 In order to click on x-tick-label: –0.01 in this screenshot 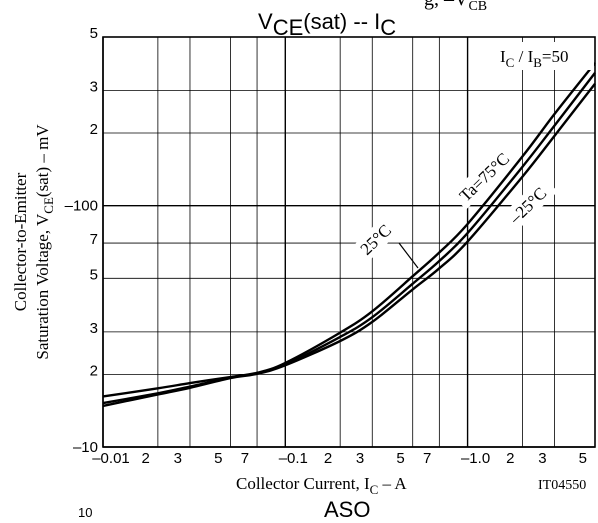, I will do `click(111, 458)`.